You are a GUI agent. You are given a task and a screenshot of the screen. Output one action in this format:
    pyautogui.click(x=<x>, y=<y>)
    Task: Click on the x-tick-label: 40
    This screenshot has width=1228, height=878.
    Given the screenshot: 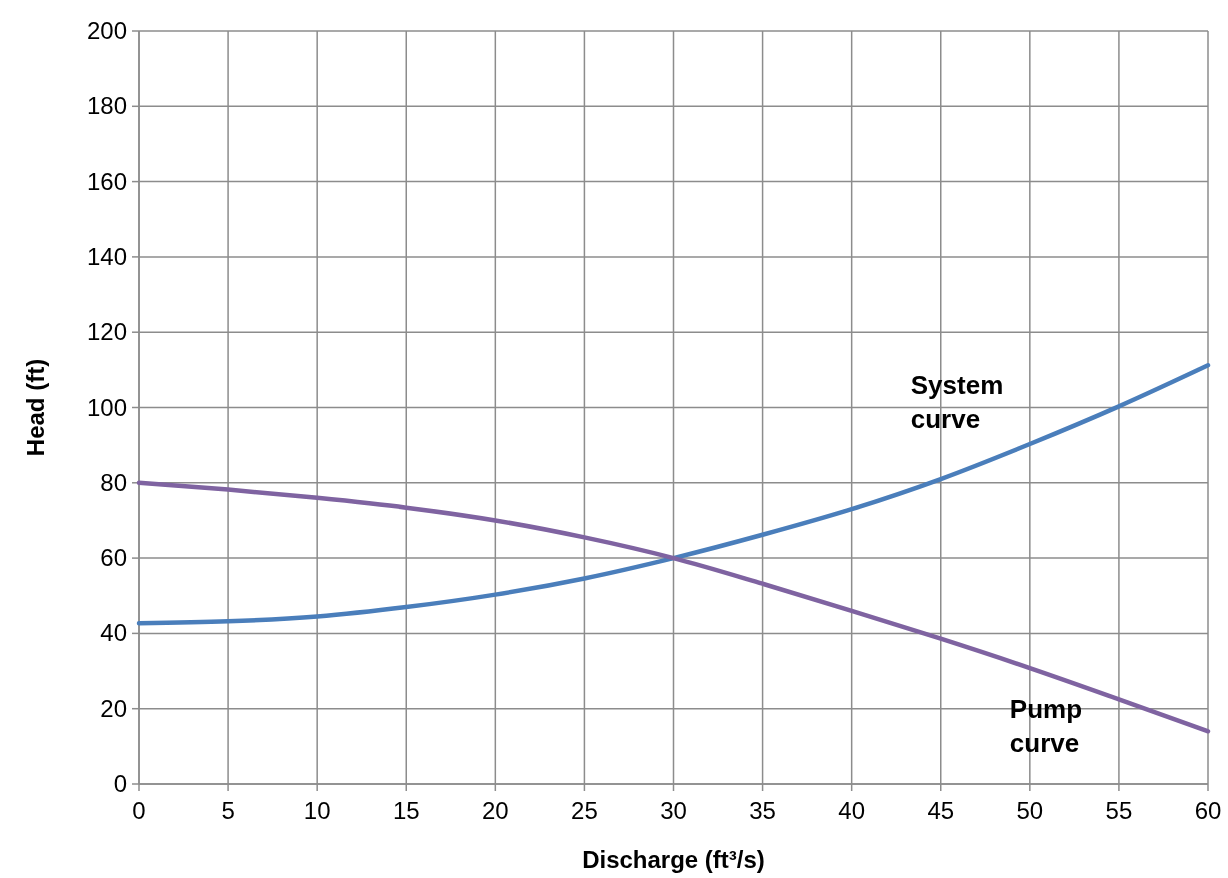 What is the action you would take?
    pyautogui.click(x=852, y=810)
    